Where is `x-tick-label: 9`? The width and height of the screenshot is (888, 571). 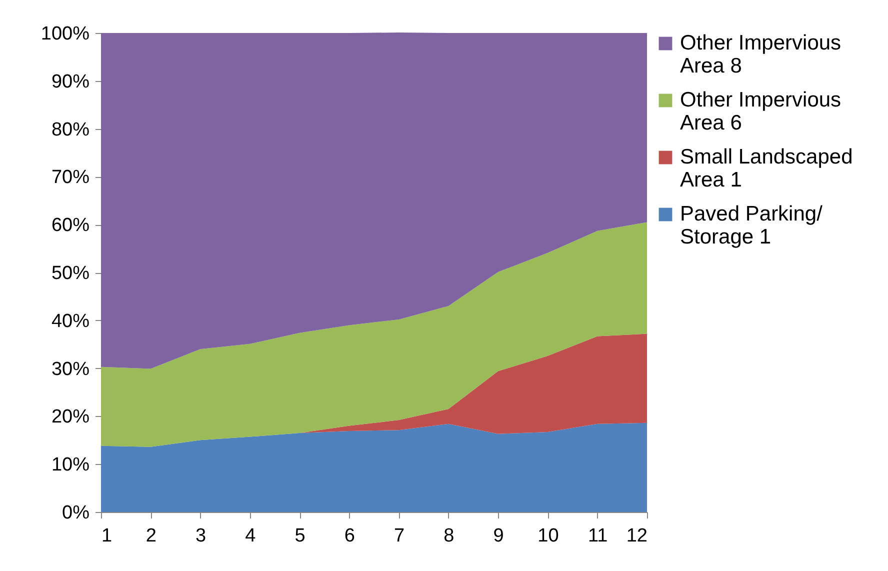
x-tick-label: 9 is located at coordinates (498, 536).